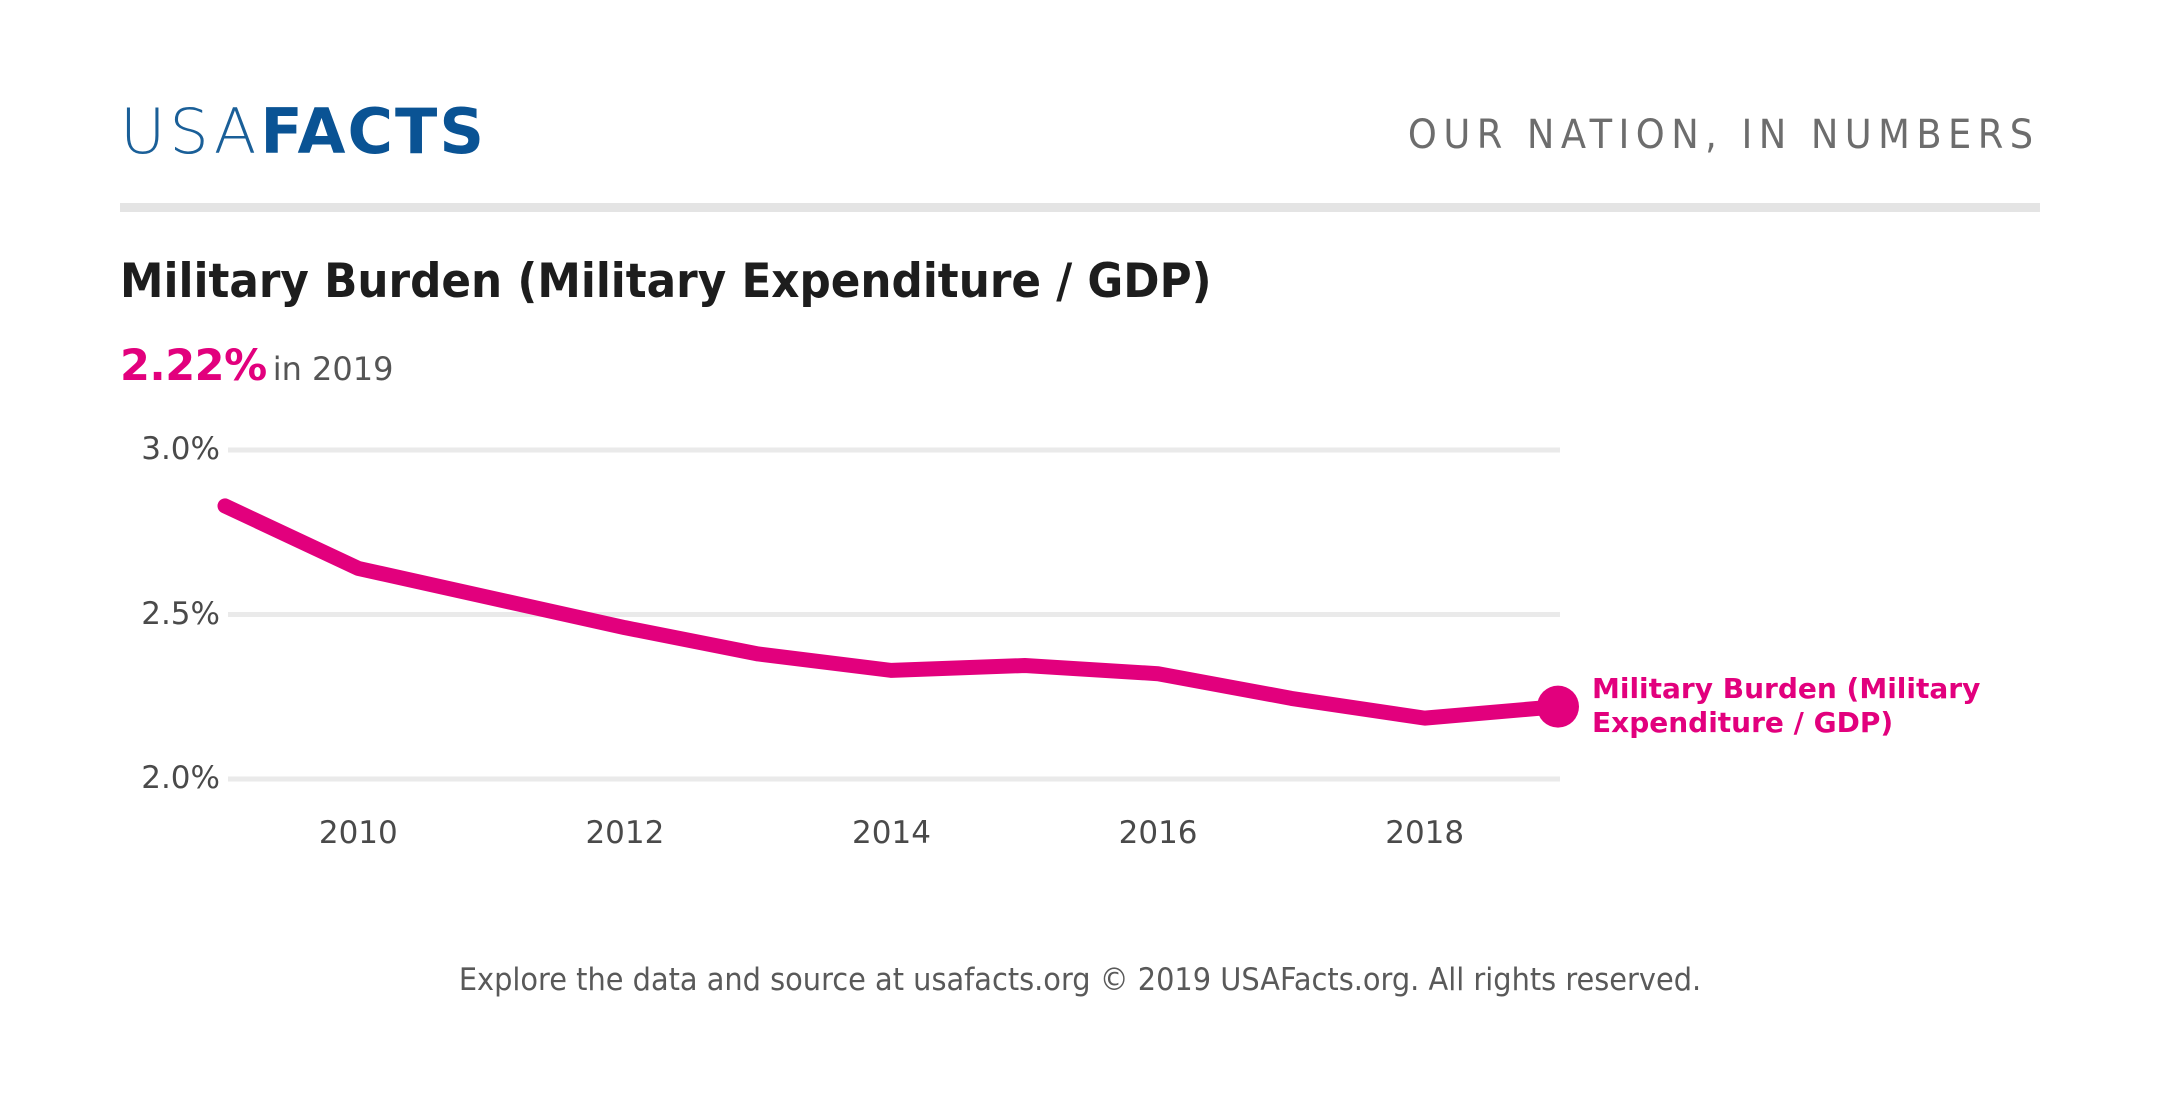 This screenshot has width=2160, height=1107. What do you see at coordinates (190, 131) in the screenshot?
I see `logo-usa-text: USA` at bounding box center [190, 131].